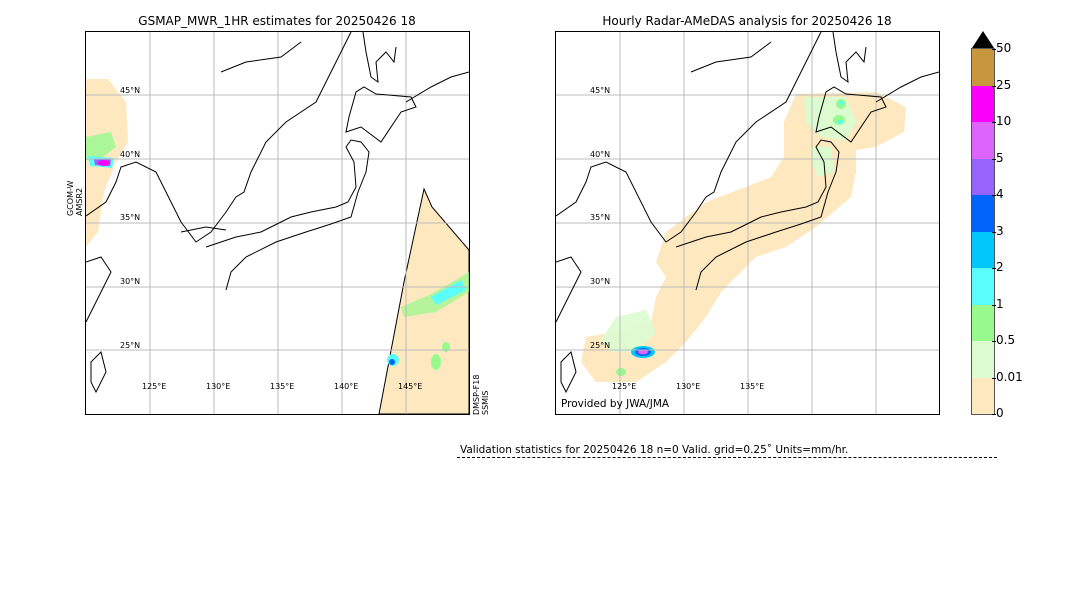 This screenshot has width=1080, height=612. I want to click on lon-label-140: 140°E, so click(346, 386).